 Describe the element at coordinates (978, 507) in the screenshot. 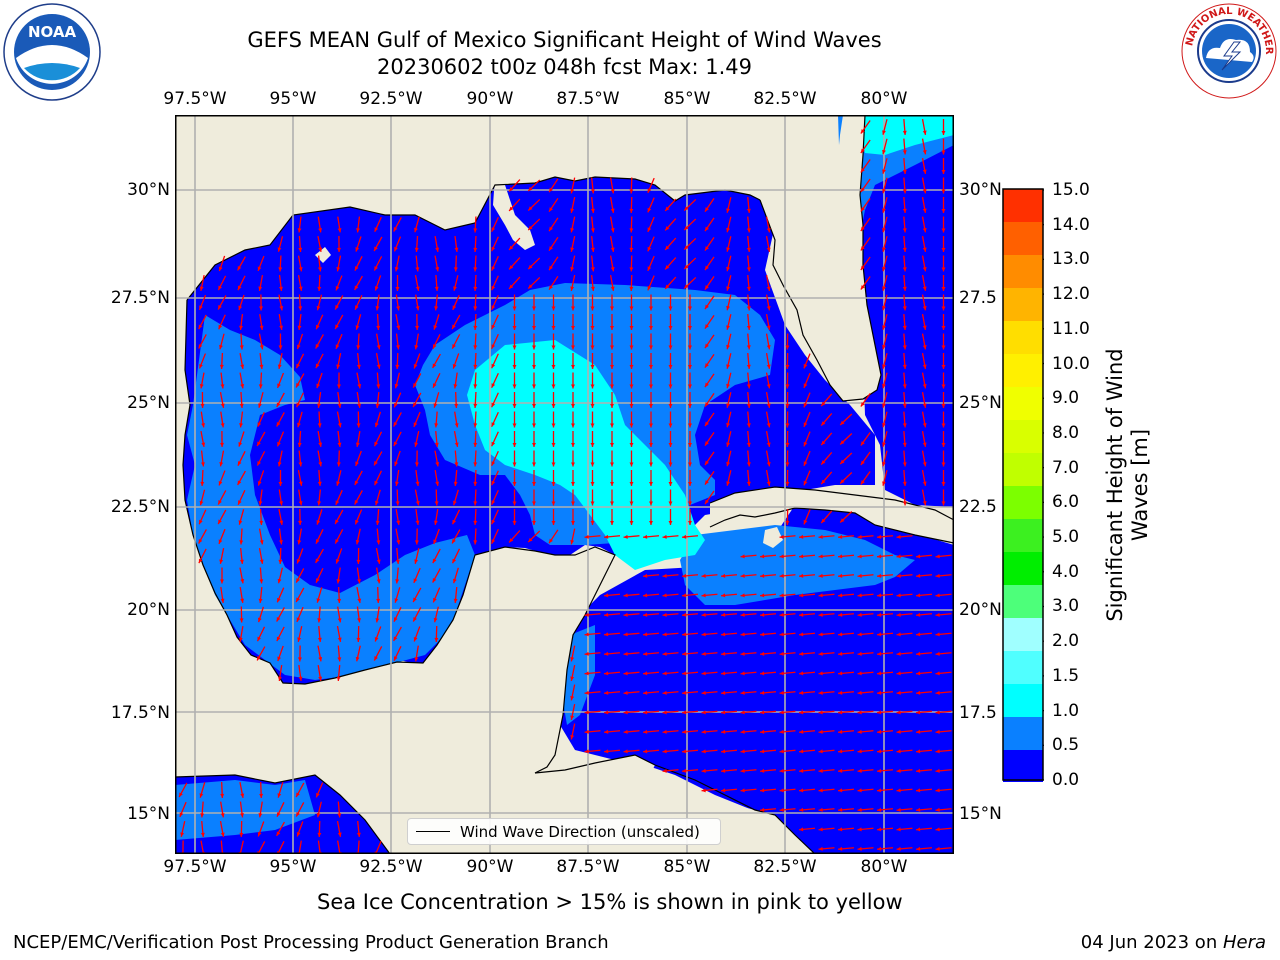

I see `lat-tick-right: 22.5` at that location.